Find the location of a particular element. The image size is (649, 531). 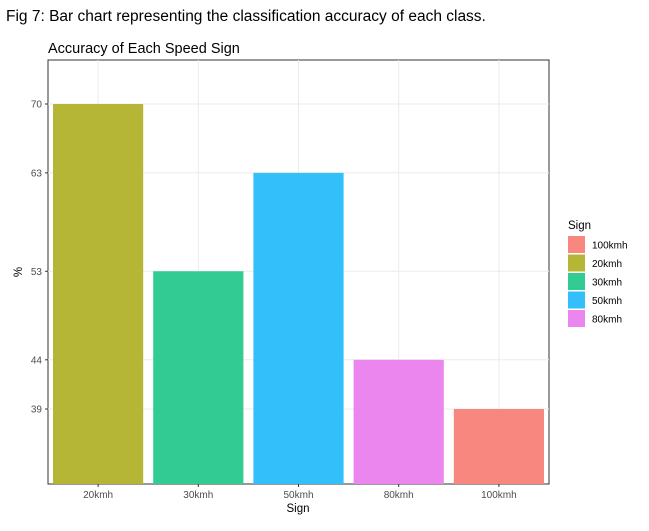

legend-label: 50kmh is located at coordinates (607, 301).